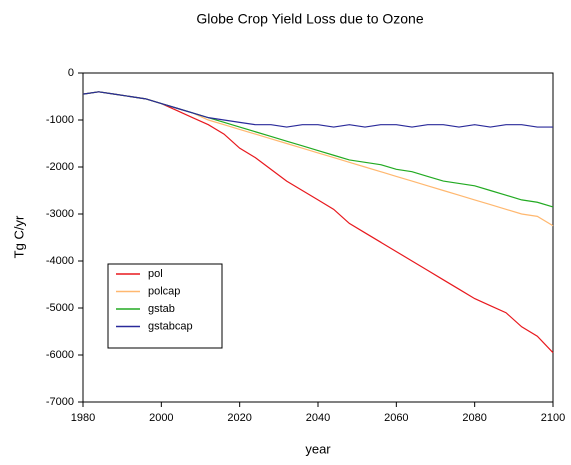 This screenshot has width=571, height=465. What do you see at coordinates (60, 214) in the screenshot?
I see `y-tick-label: -3000` at bounding box center [60, 214].